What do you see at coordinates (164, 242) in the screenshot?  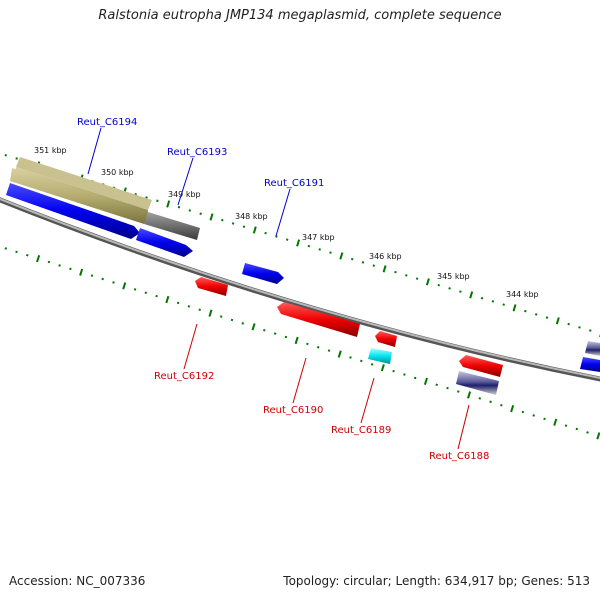 I see `gene-reut-c6193` at bounding box center [164, 242].